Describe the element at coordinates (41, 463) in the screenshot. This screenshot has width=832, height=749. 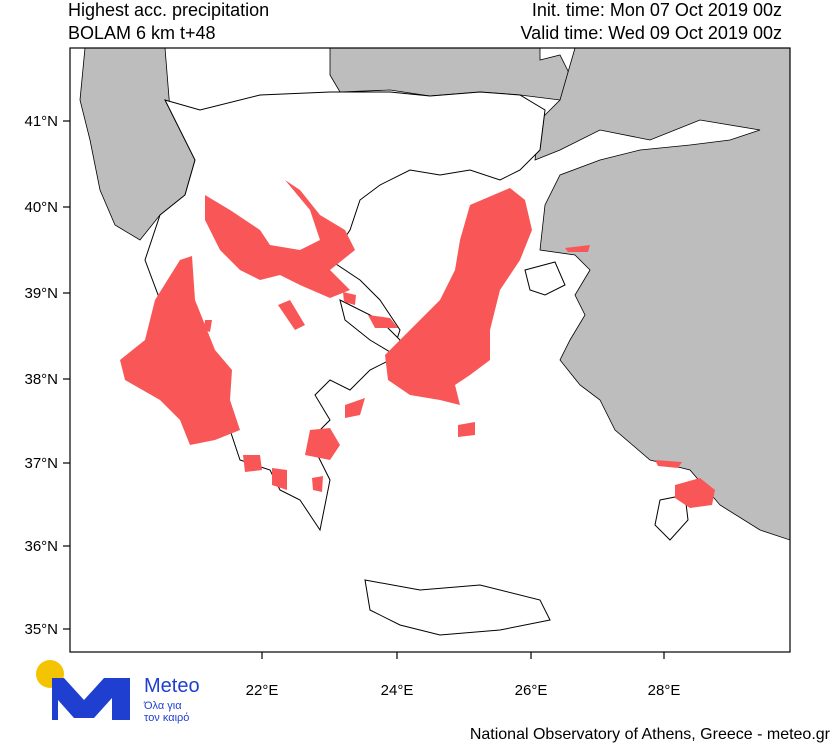
I see `lat-label: 37°N` at that location.